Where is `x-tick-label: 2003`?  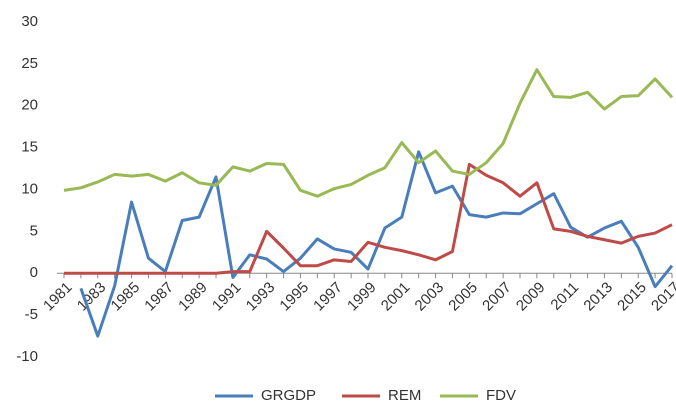 x-tick-label: 2003 is located at coordinates (430, 297).